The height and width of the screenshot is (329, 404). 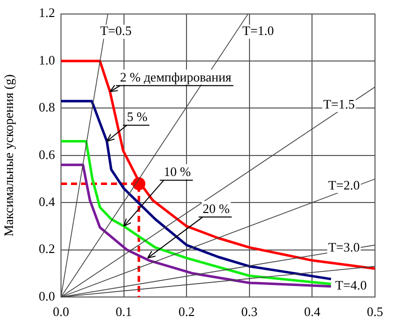 I want to click on annotation: 2 % демпфирования, so click(x=176, y=77).